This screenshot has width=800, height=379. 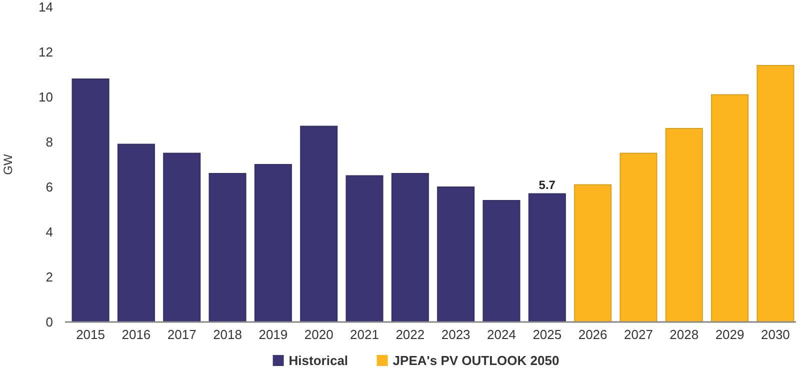 What do you see at coordinates (729, 334) in the screenshot?
I see `x-tick-label: 2029` at bounding box center [729, 334].